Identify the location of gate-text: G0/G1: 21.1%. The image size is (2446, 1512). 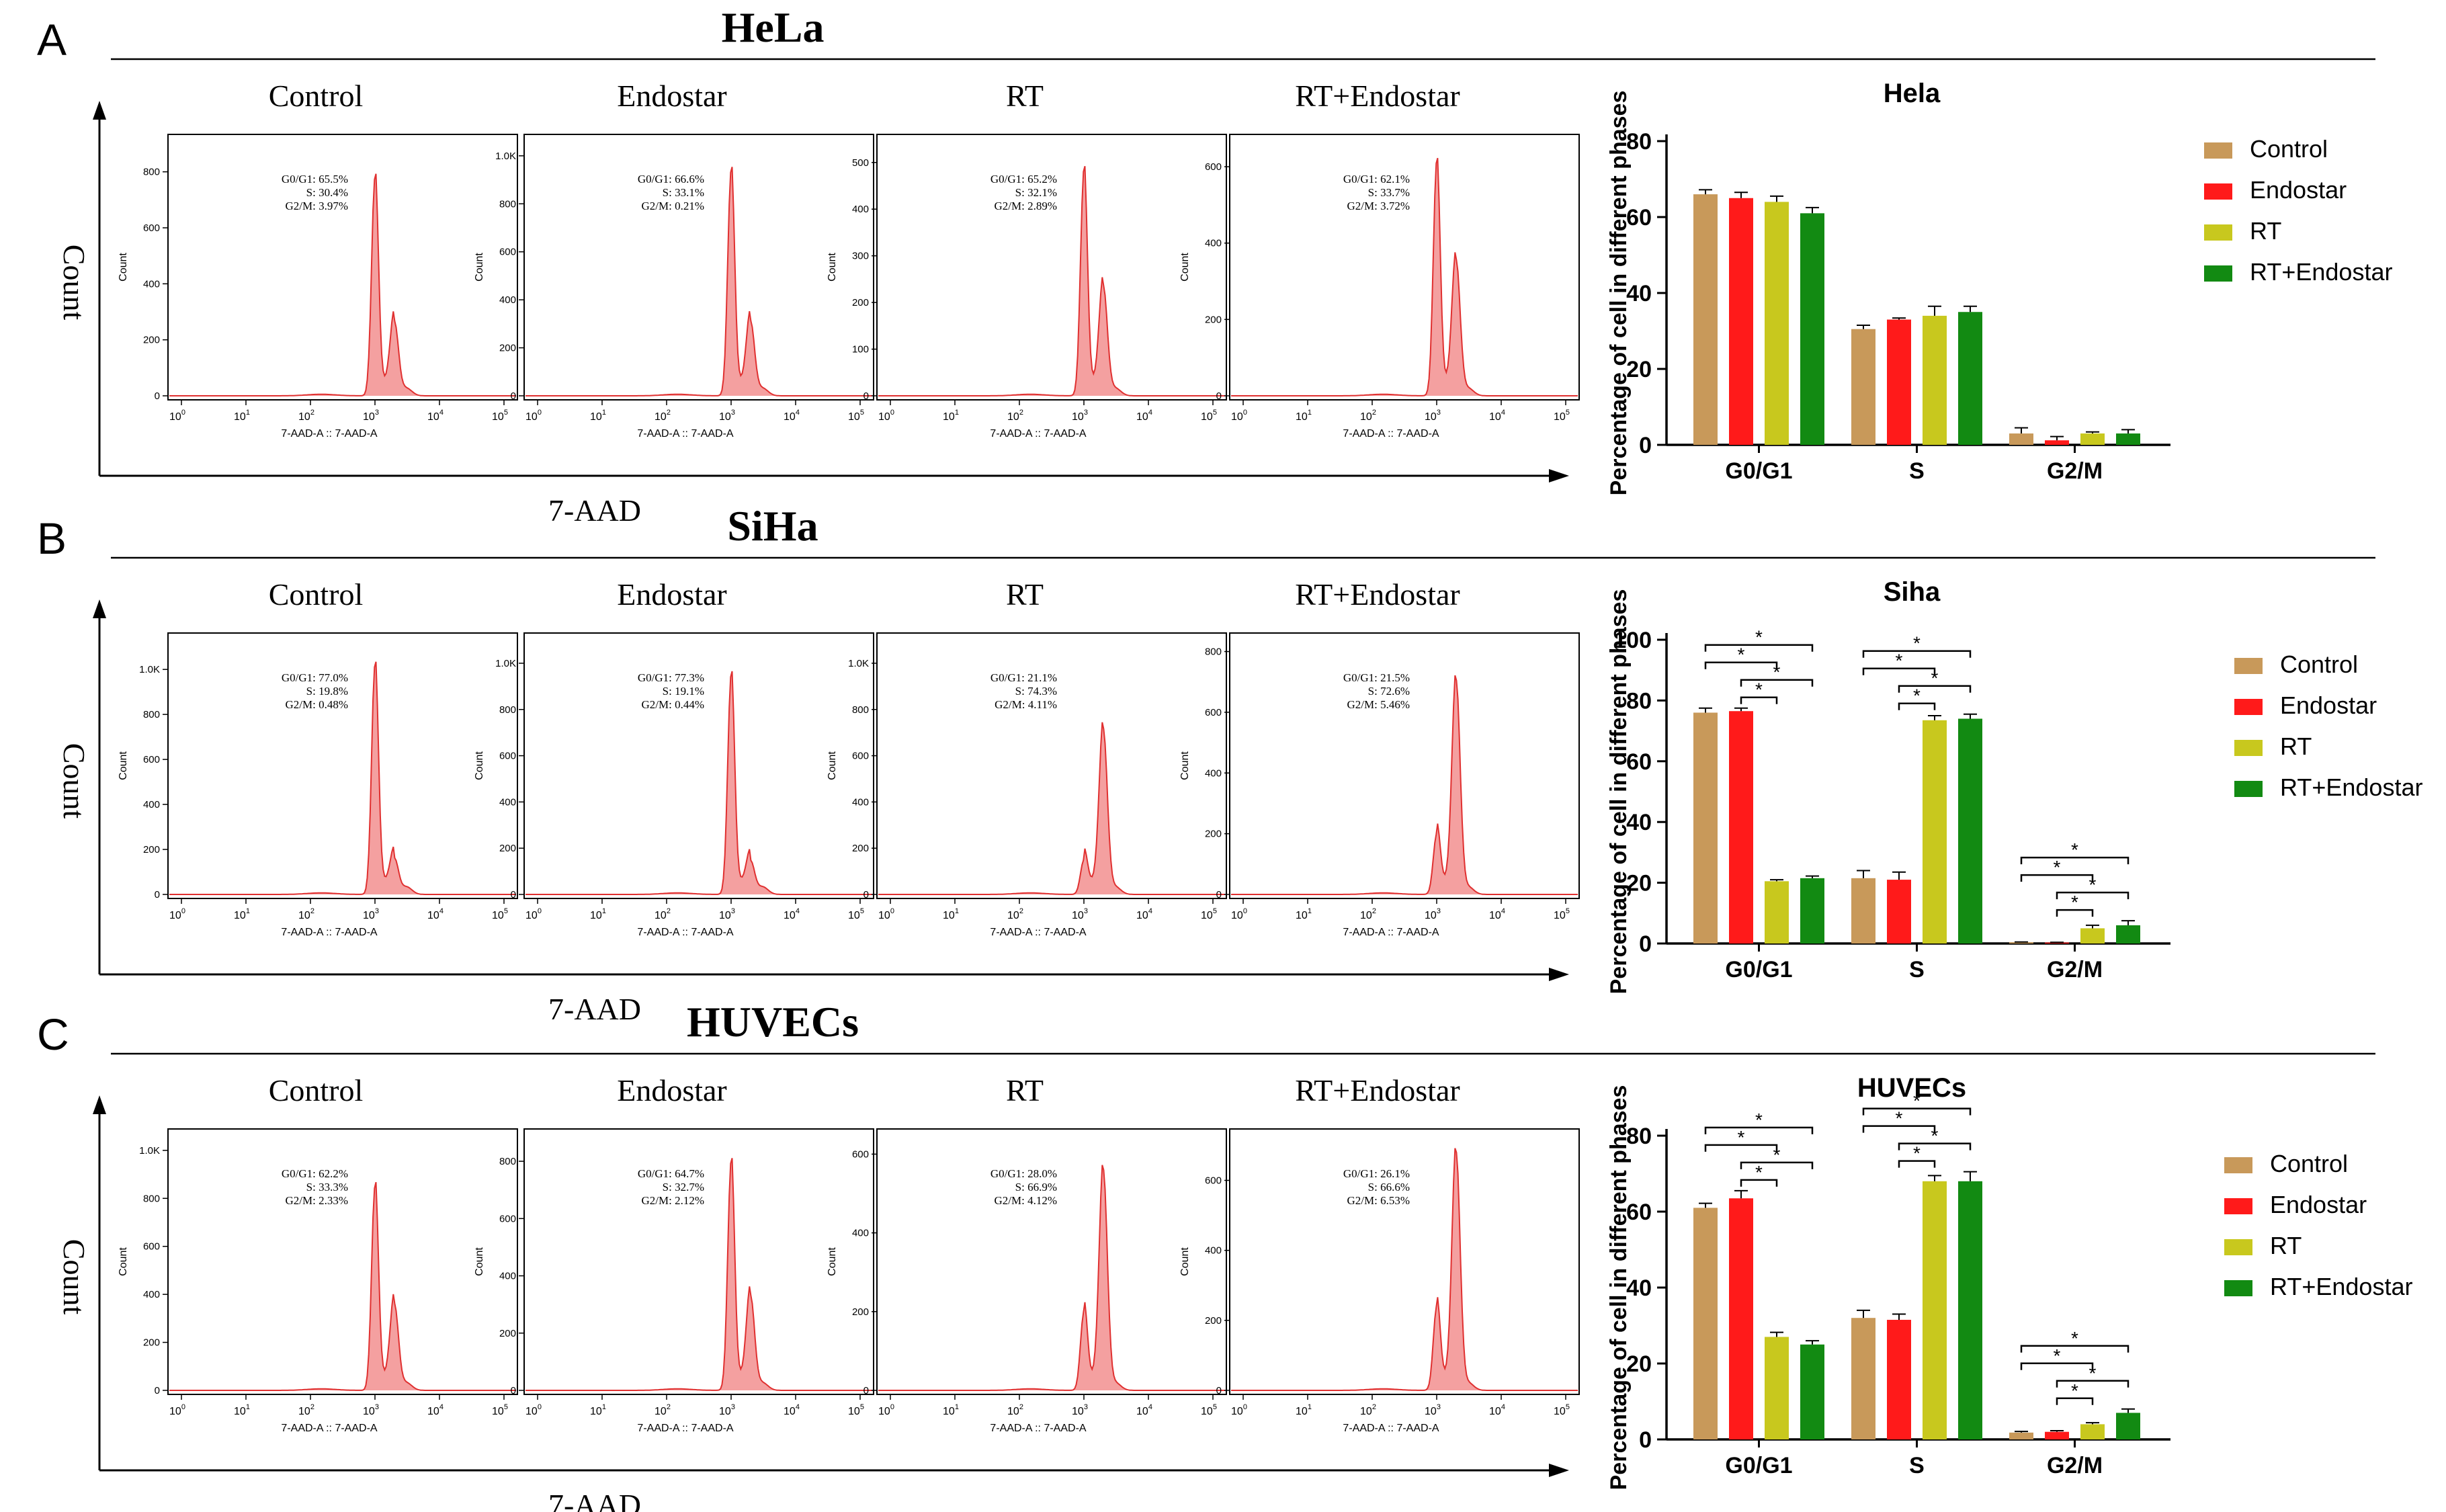
(1023, 678).